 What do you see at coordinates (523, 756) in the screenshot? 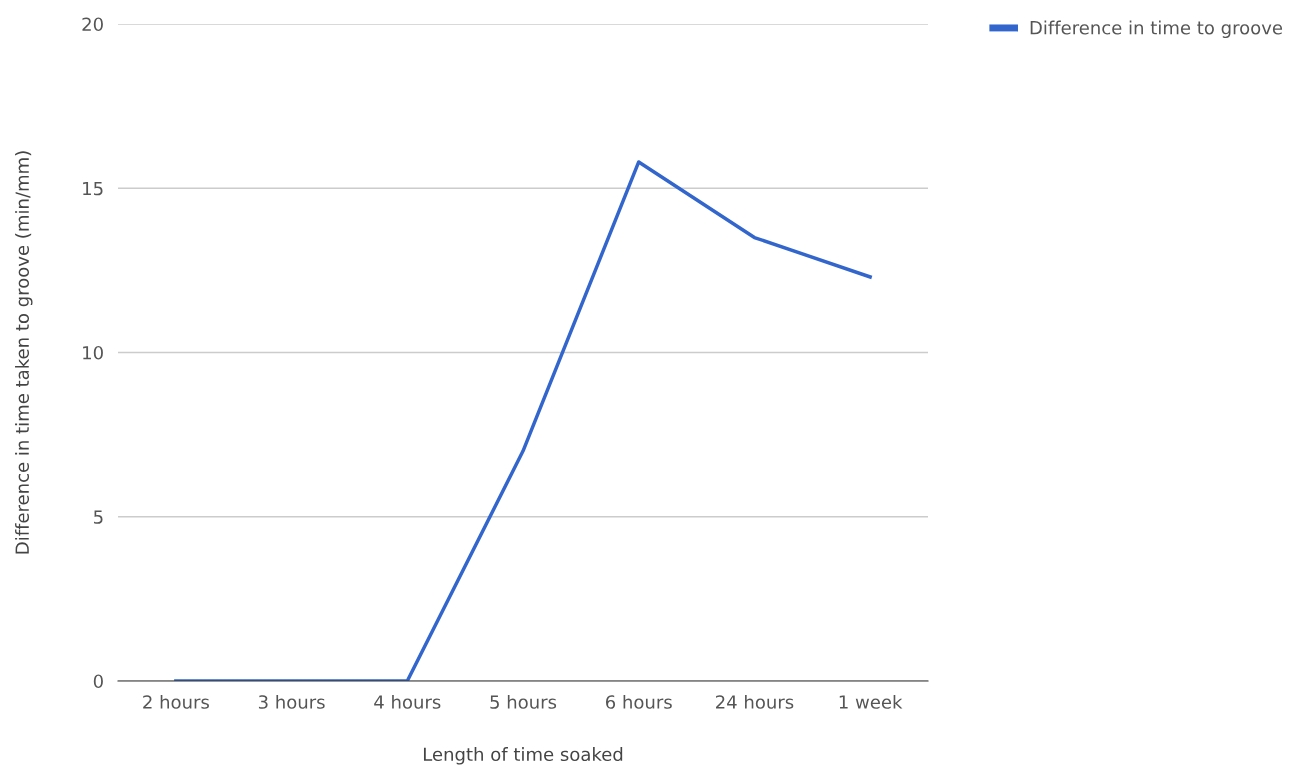
I see `x-axis-title: Length of time soaked` at bounding box center [523, 756].